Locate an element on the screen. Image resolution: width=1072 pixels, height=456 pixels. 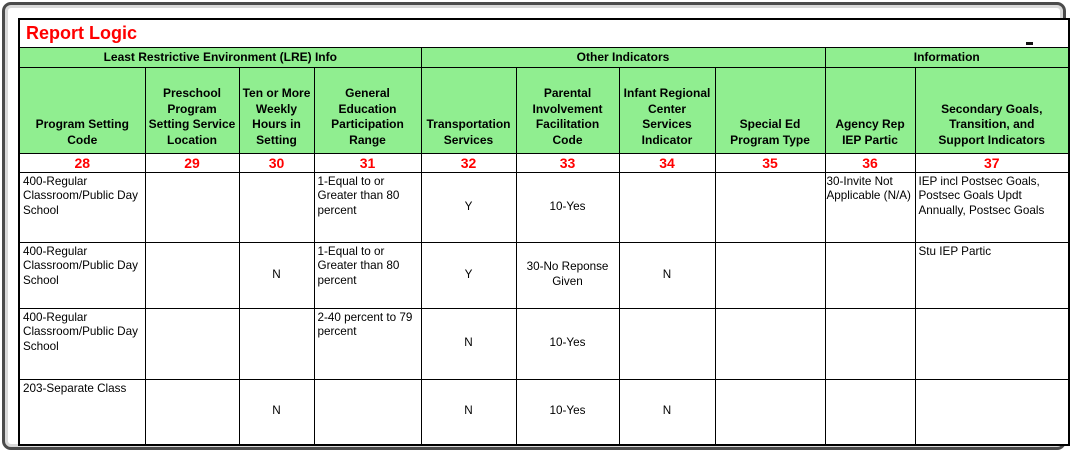
table-row: 203-Separate Class N N 10-Yes N is located at coordinates (544, 412).